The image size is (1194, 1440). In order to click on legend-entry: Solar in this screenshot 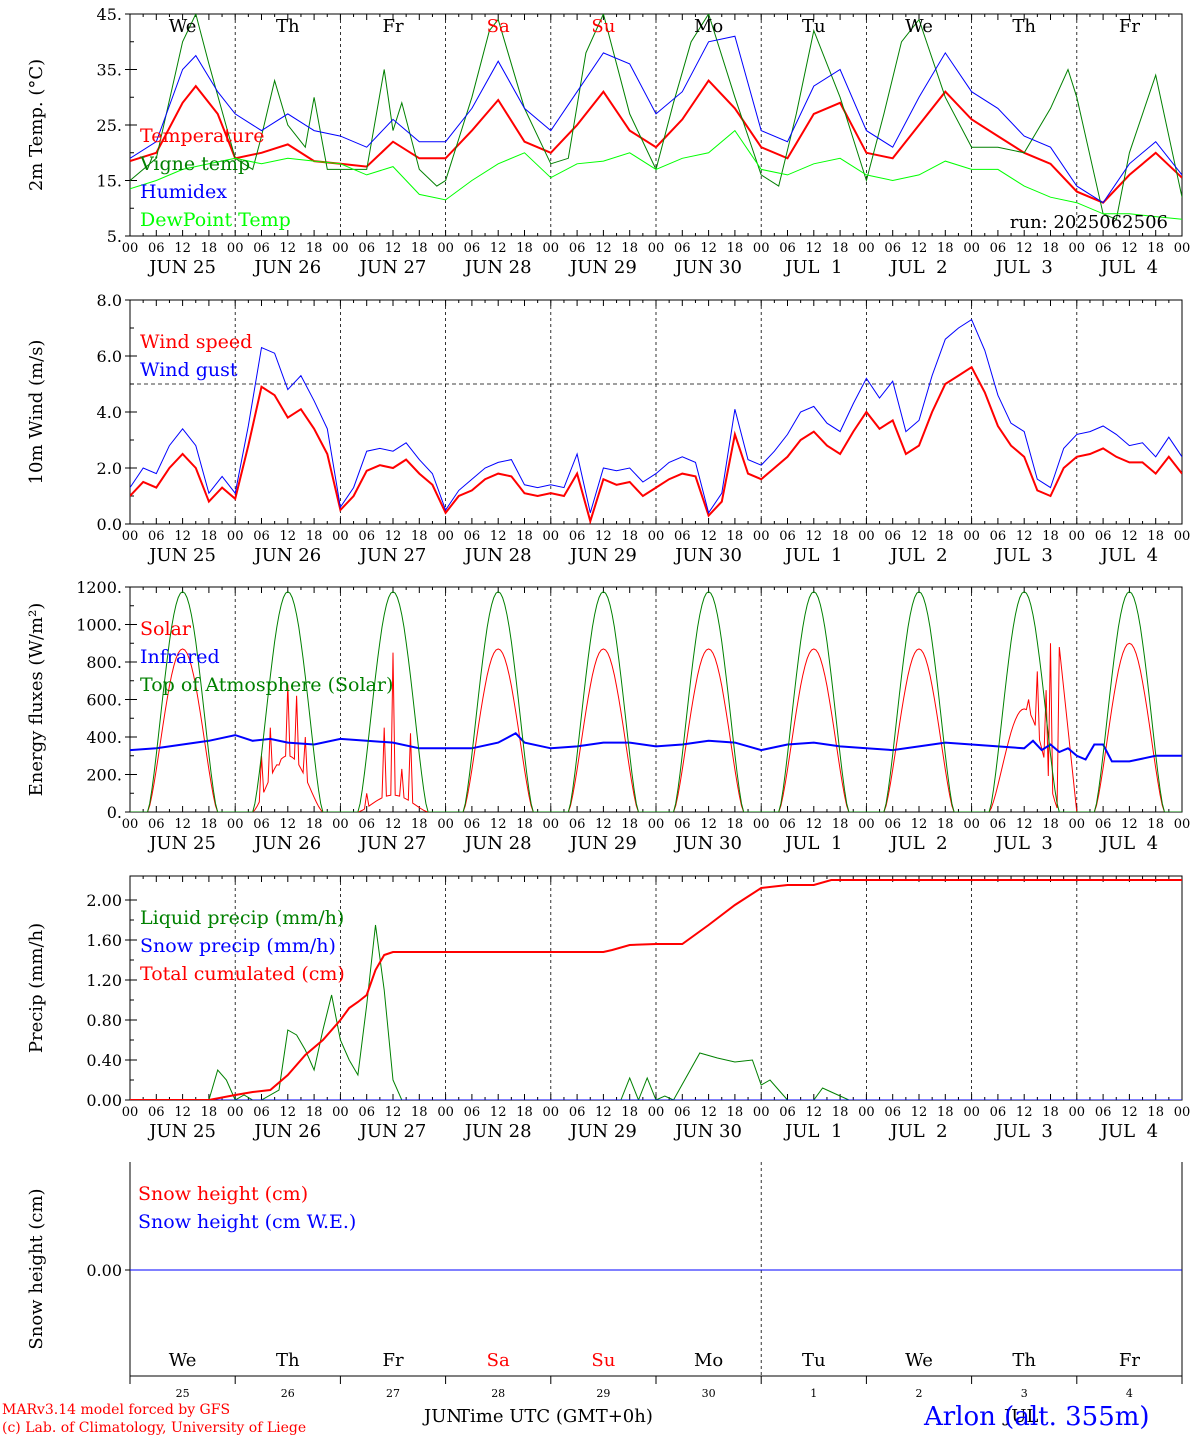, I will do `click(166, 629)`.